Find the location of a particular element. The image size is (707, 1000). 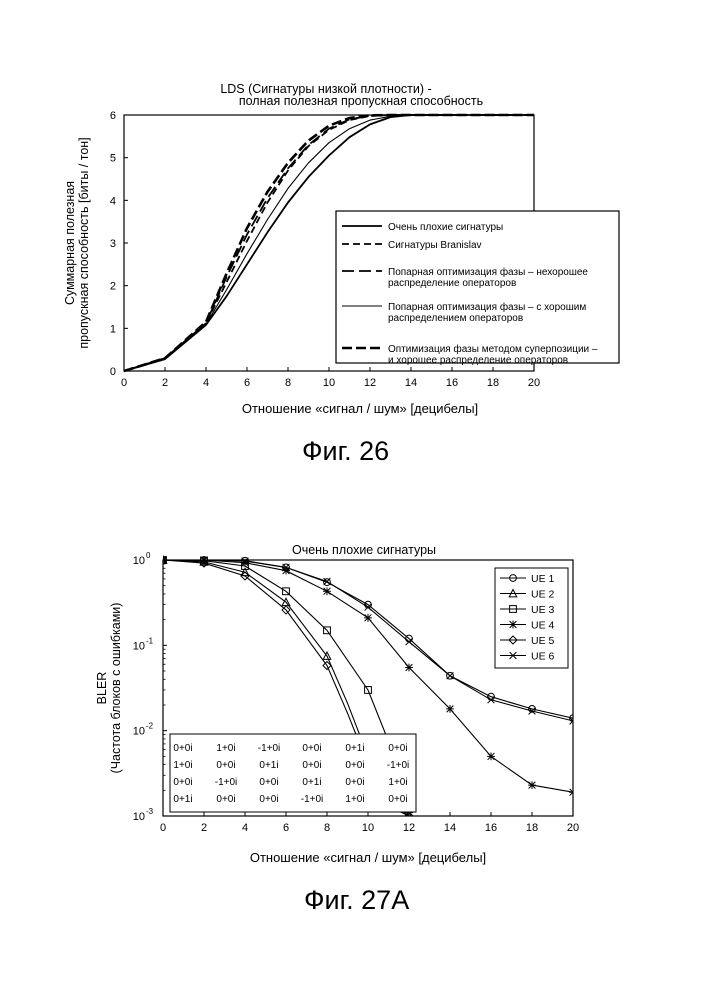

y-tick-exponent: -3 is located at coordinates (150, 811).